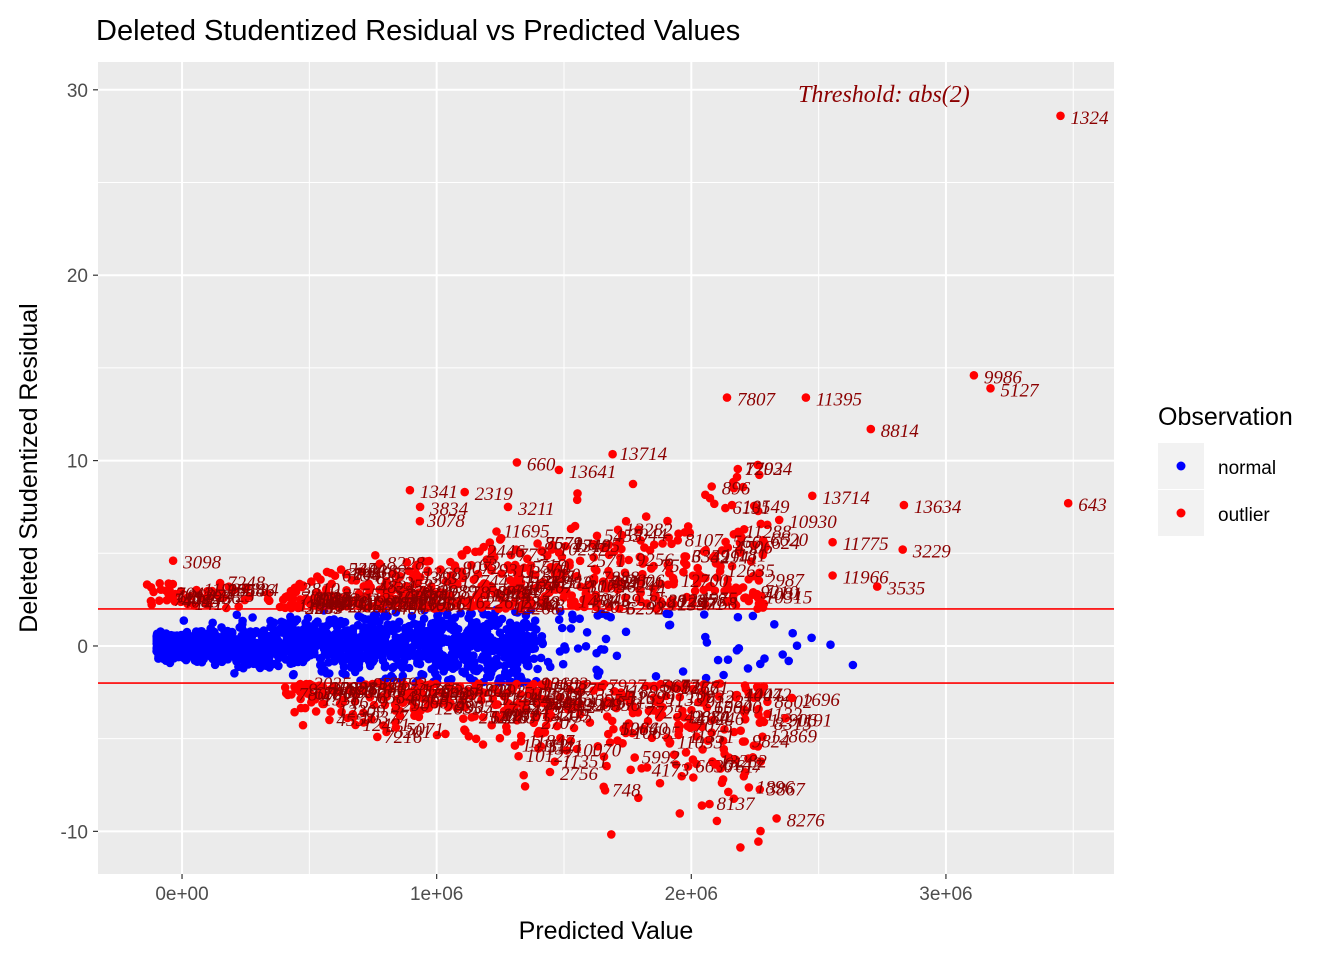 The height and width of the screenshot is (960, 1344). Describe the element at coordinates (1092, 505) in the screenshot. I see `outlier-label: 643` at that location.